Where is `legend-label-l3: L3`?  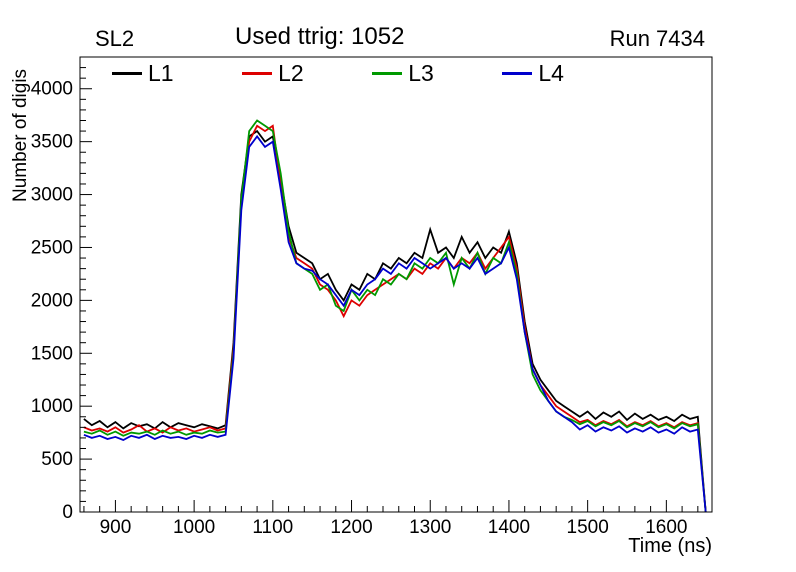
legend-label-l3: L3 is located at coordinates (421, 73).